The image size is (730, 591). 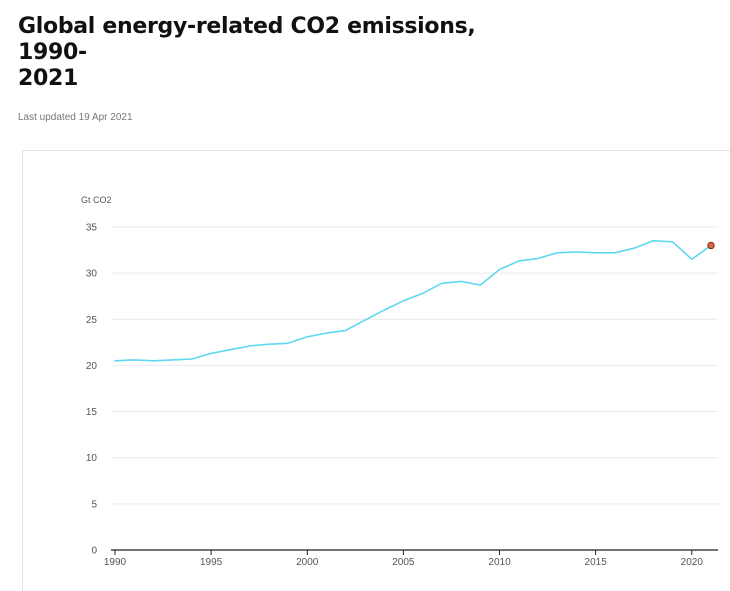 What do you see at coordinates (92, 458) in the screenshot?
I see `y-tick-label: 10` at bounding box center [92, 458].